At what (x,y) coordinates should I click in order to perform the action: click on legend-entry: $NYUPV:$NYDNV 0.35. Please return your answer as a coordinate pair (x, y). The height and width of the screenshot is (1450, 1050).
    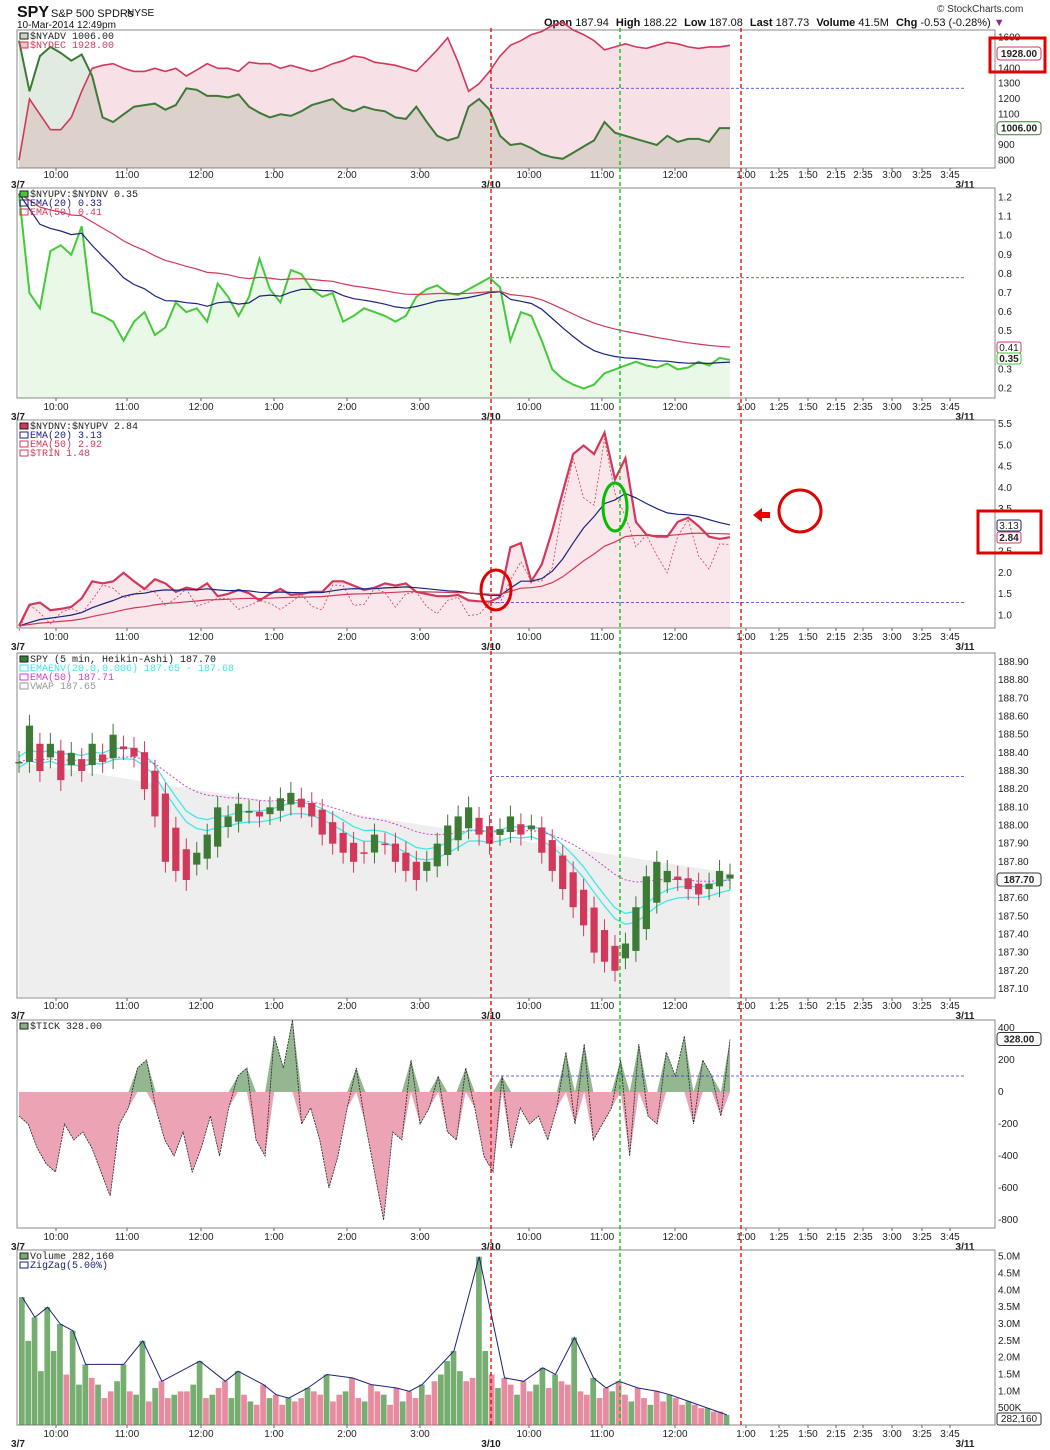
    Looking at the image, I should click on (84, 195).